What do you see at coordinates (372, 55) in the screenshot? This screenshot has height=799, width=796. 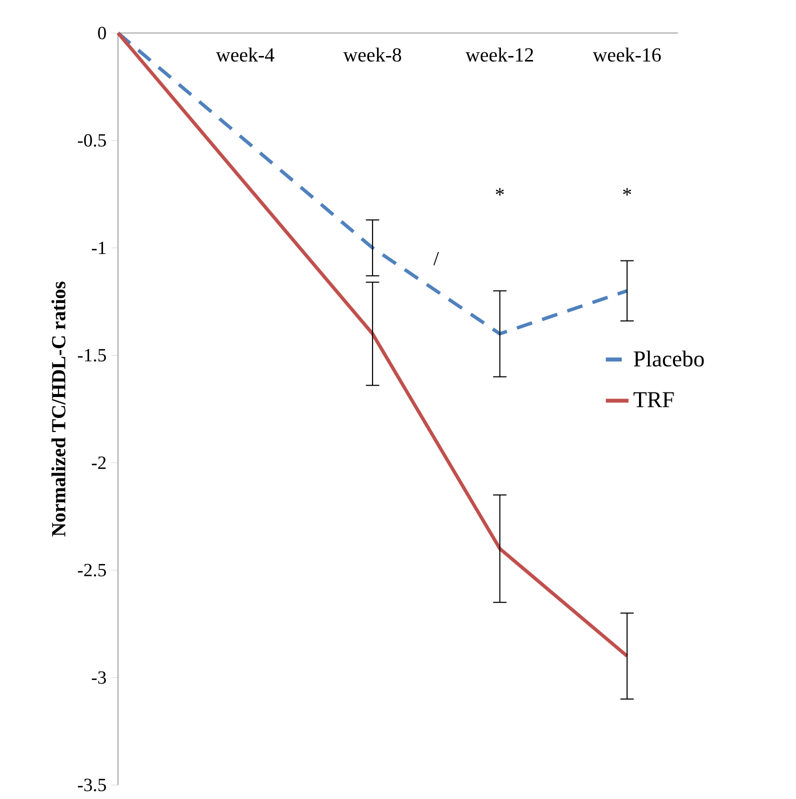 I see `x-tick-label: week-8` at bounding box center [372, 55].